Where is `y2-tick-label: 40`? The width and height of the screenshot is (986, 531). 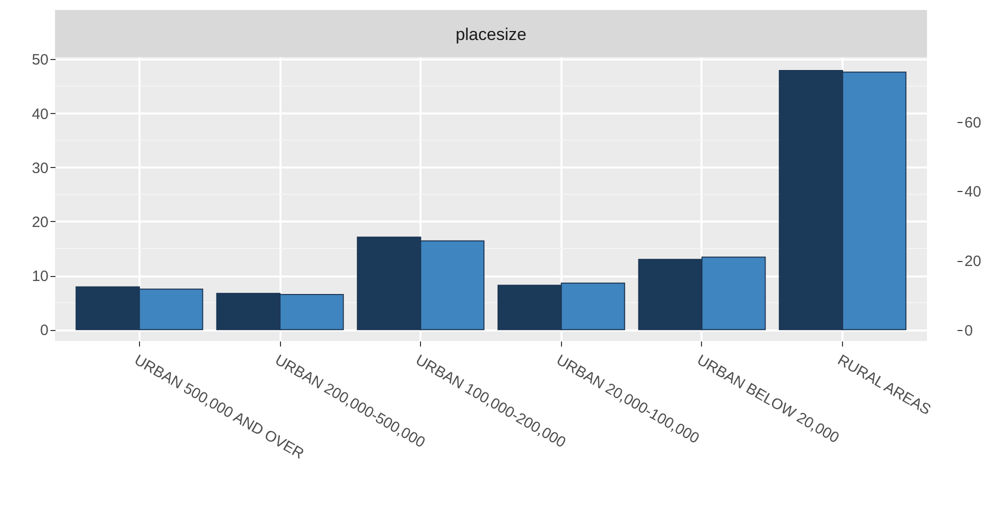
y2-tick-label: 40 is located at coordinates (973, 192).